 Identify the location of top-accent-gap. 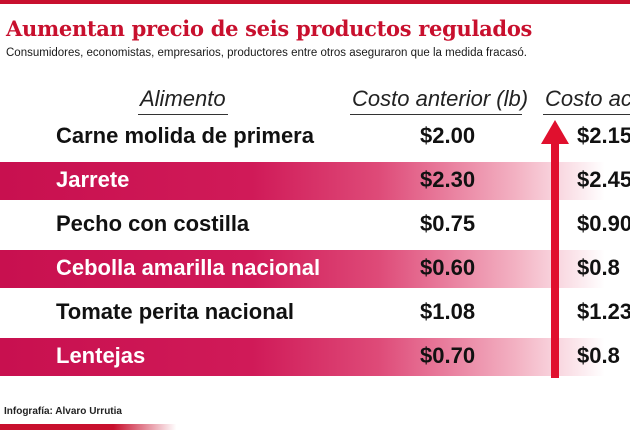
(315, 5).